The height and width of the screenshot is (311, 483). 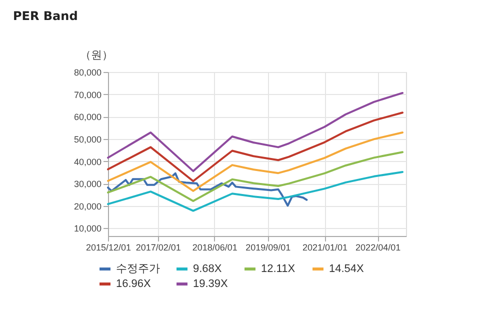 What do you see at coordinates (88, 161) in the screenshot?
I see `y-tick-label: 40,000` at bounding box center [88, 161].